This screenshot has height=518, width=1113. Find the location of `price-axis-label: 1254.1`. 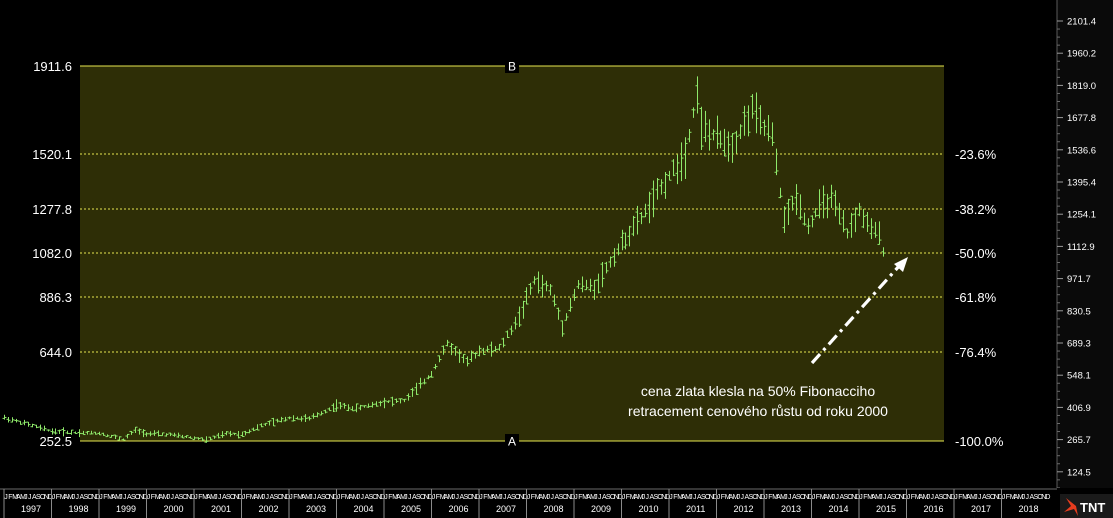

price-axis-label: 1254.1 is located at coordinates (1081, 215).